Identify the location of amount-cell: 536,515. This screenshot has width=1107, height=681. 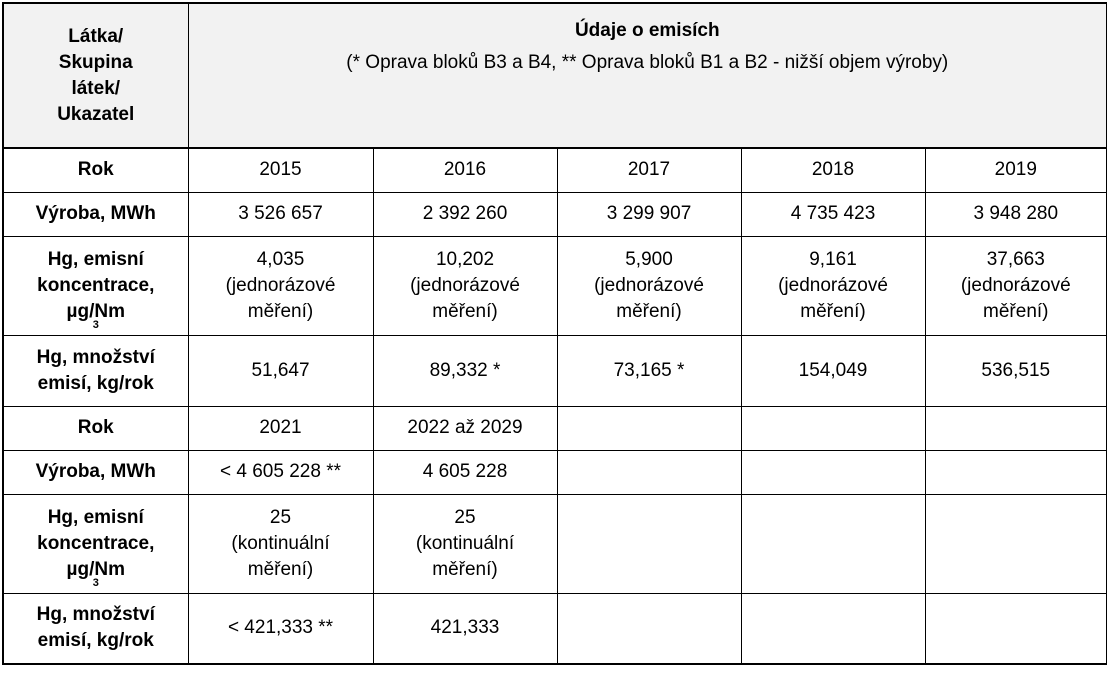
(1015, 370).